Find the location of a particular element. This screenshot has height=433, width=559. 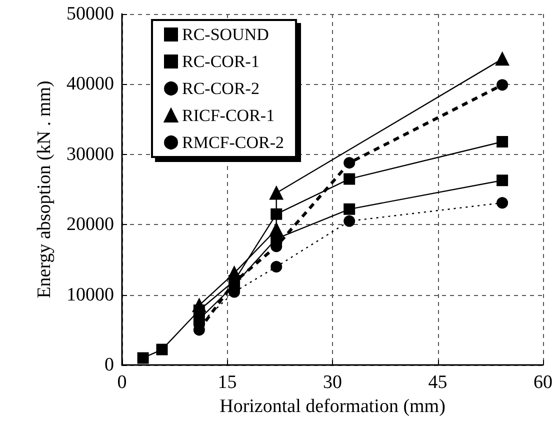

x-tick-label: 0 is located at coordinates (122, 382).